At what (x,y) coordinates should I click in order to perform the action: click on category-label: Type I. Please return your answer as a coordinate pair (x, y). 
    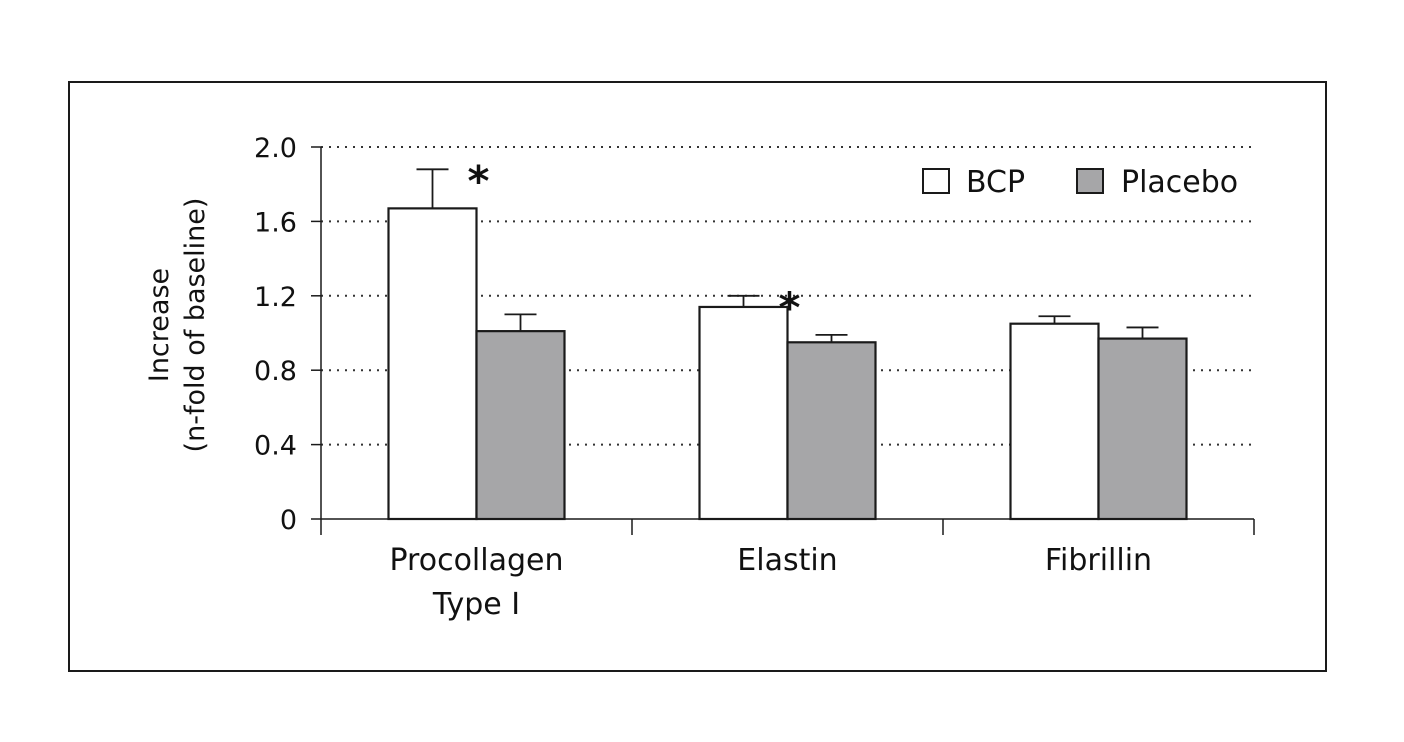
    Looking at the image, I should click on (476, 604).